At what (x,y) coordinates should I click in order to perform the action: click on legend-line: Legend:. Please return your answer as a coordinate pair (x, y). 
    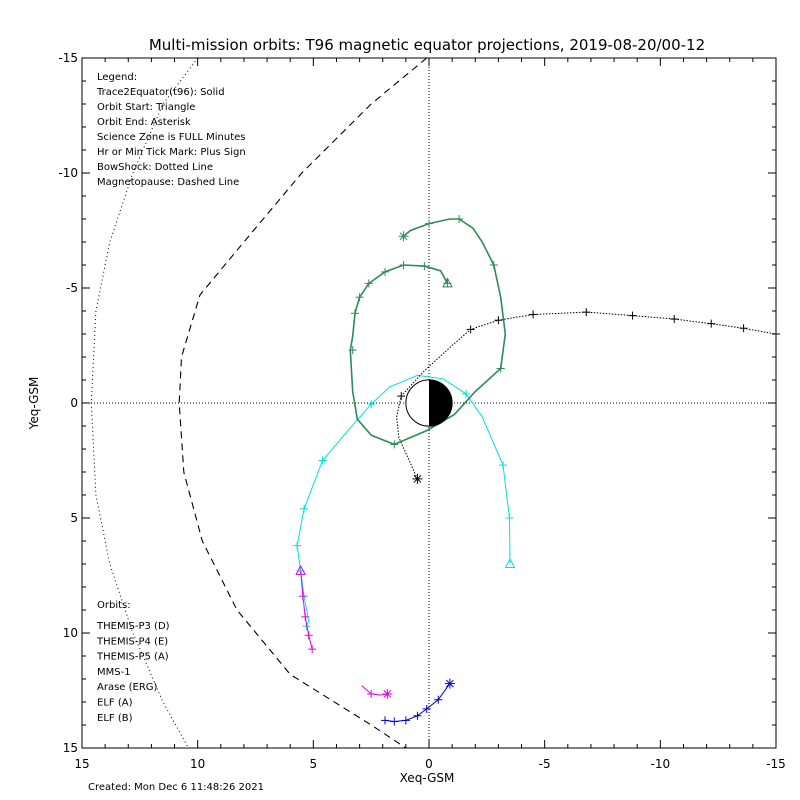
    Looking at the image, I should click on (117, 77).